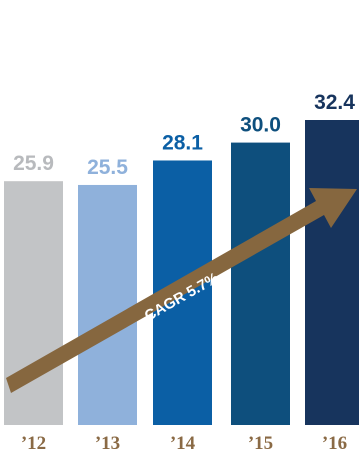 The image size is (359, 454). Describe the element at coordinates (107, 167) in the screenshot. I see `value-label-1: 25.5` at that location.